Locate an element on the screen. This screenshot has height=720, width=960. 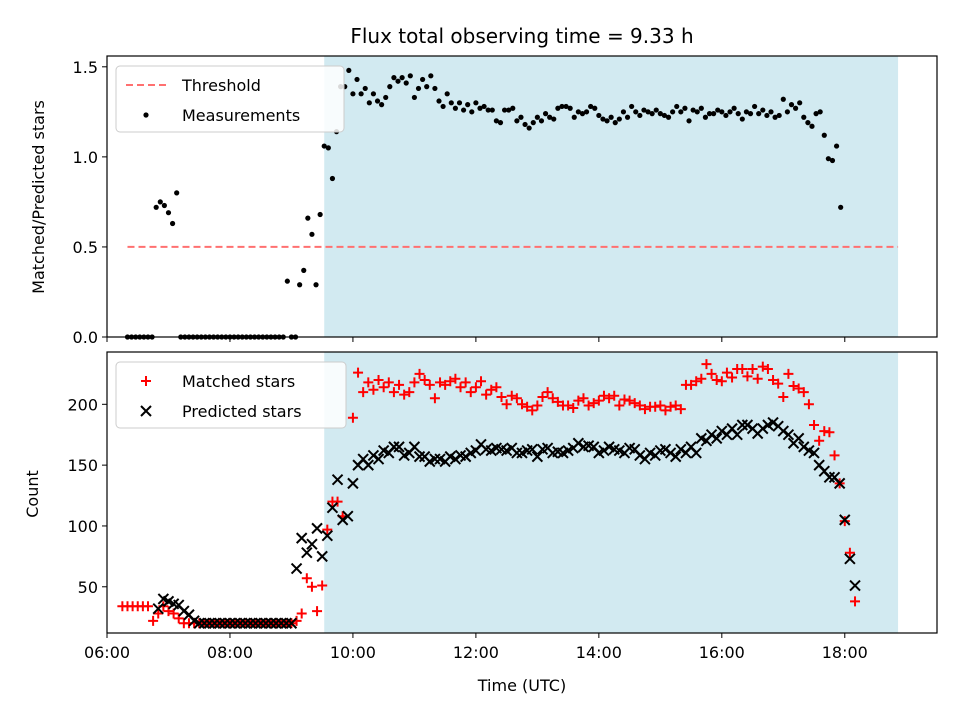
xtick-label: 14:00 is located at coordinates (599, 652).